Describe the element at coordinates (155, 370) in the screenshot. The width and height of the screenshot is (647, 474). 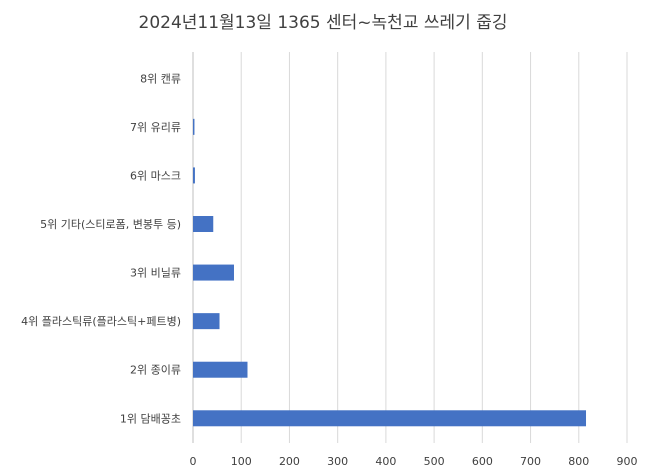
I see `category-label: 2위 종이류` at that location.